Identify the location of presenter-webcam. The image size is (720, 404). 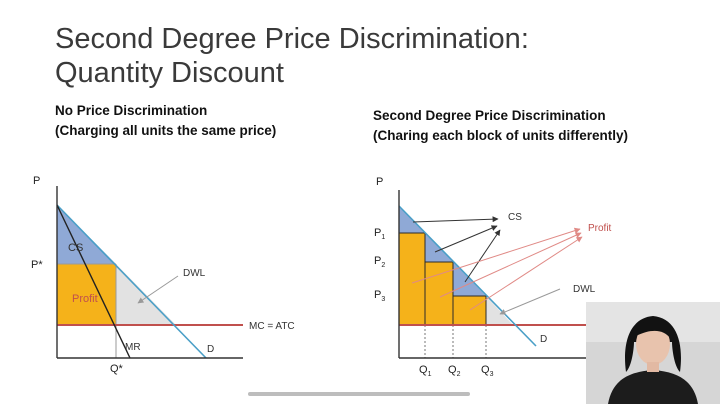
(653, 353).